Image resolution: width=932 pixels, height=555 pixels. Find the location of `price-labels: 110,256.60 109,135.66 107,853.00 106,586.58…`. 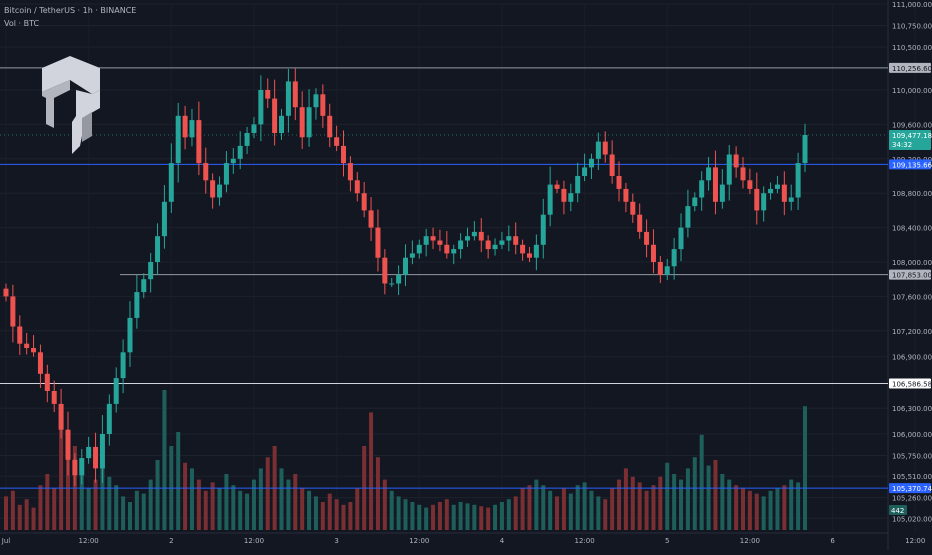

price-labels: 110,256.60 109,135.66 107,853.00 106,586.58… is located at coordinates (910, 288).